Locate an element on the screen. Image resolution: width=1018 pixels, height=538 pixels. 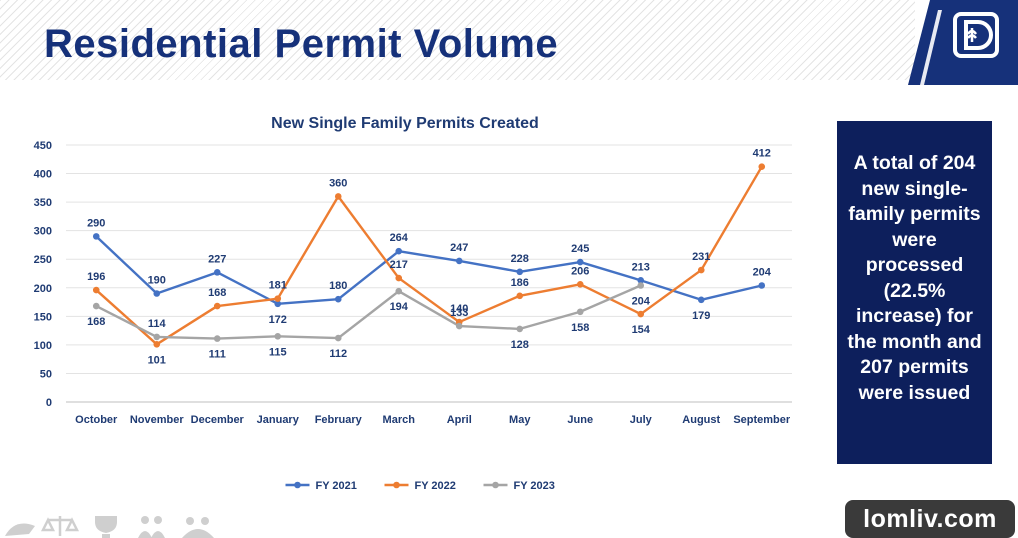
data-label: 172 is located at coordinates (278, 320).